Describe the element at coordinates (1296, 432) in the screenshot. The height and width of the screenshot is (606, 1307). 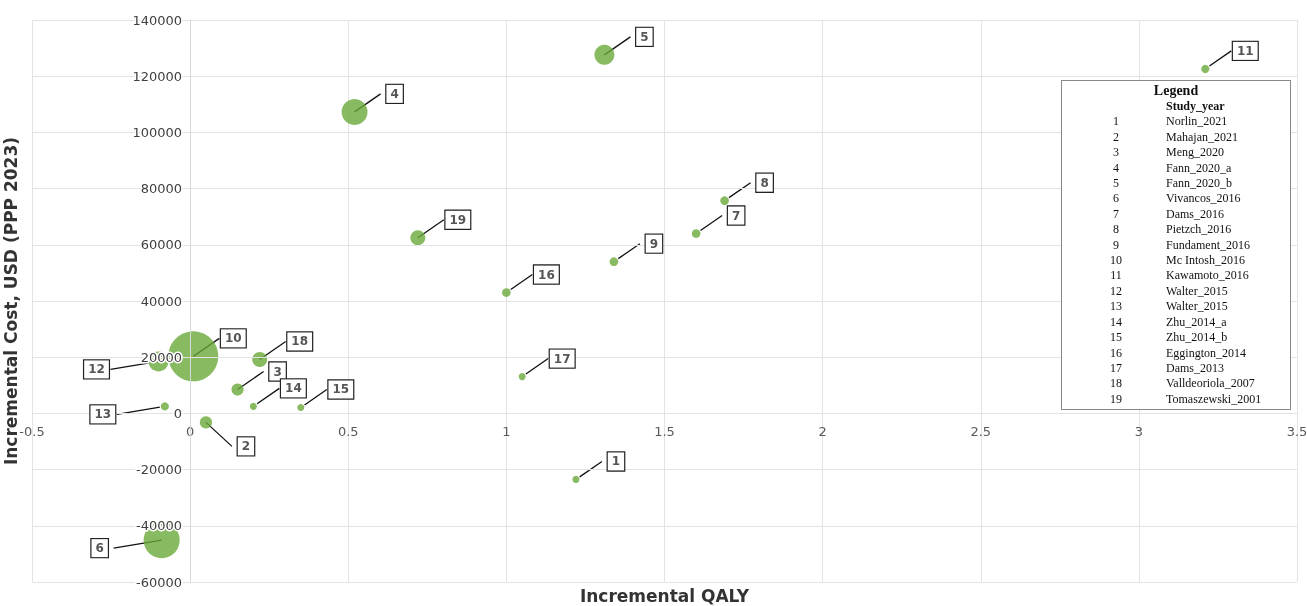
I see `x-tick-label: 3.5` at that location.